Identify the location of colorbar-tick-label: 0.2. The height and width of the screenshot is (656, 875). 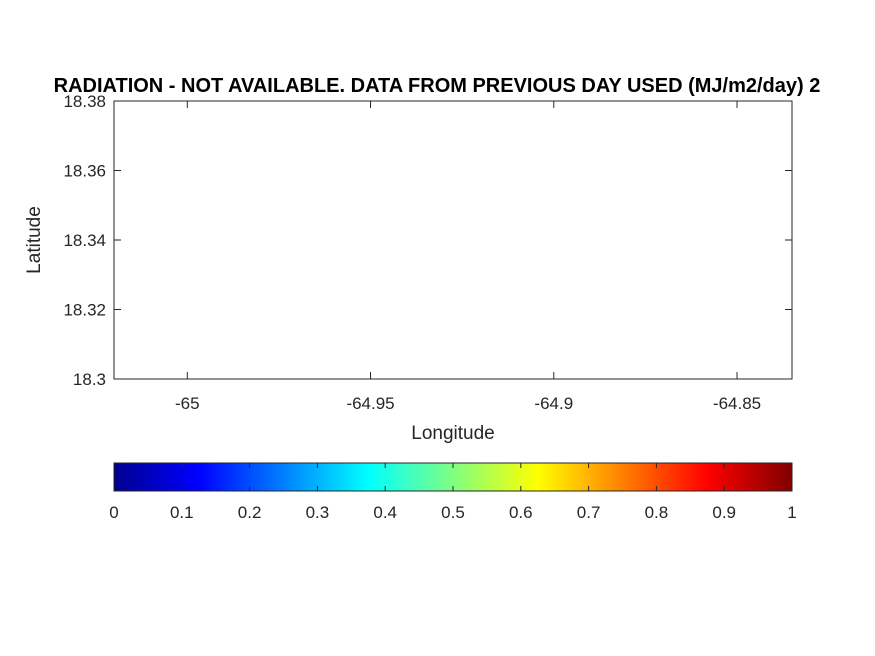
(250, 512).